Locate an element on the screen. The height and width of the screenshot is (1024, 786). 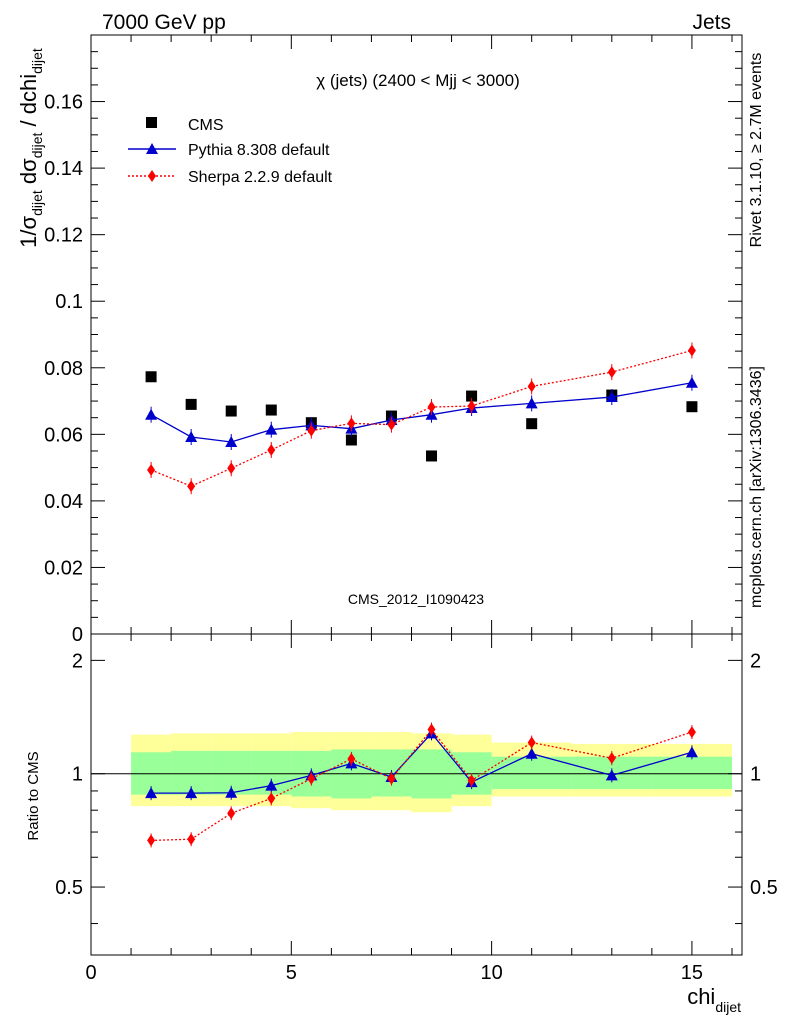
main-y-axis-label-text: 1/σdijet dσdijet / dchidijet is located at coordinates (30, 148).